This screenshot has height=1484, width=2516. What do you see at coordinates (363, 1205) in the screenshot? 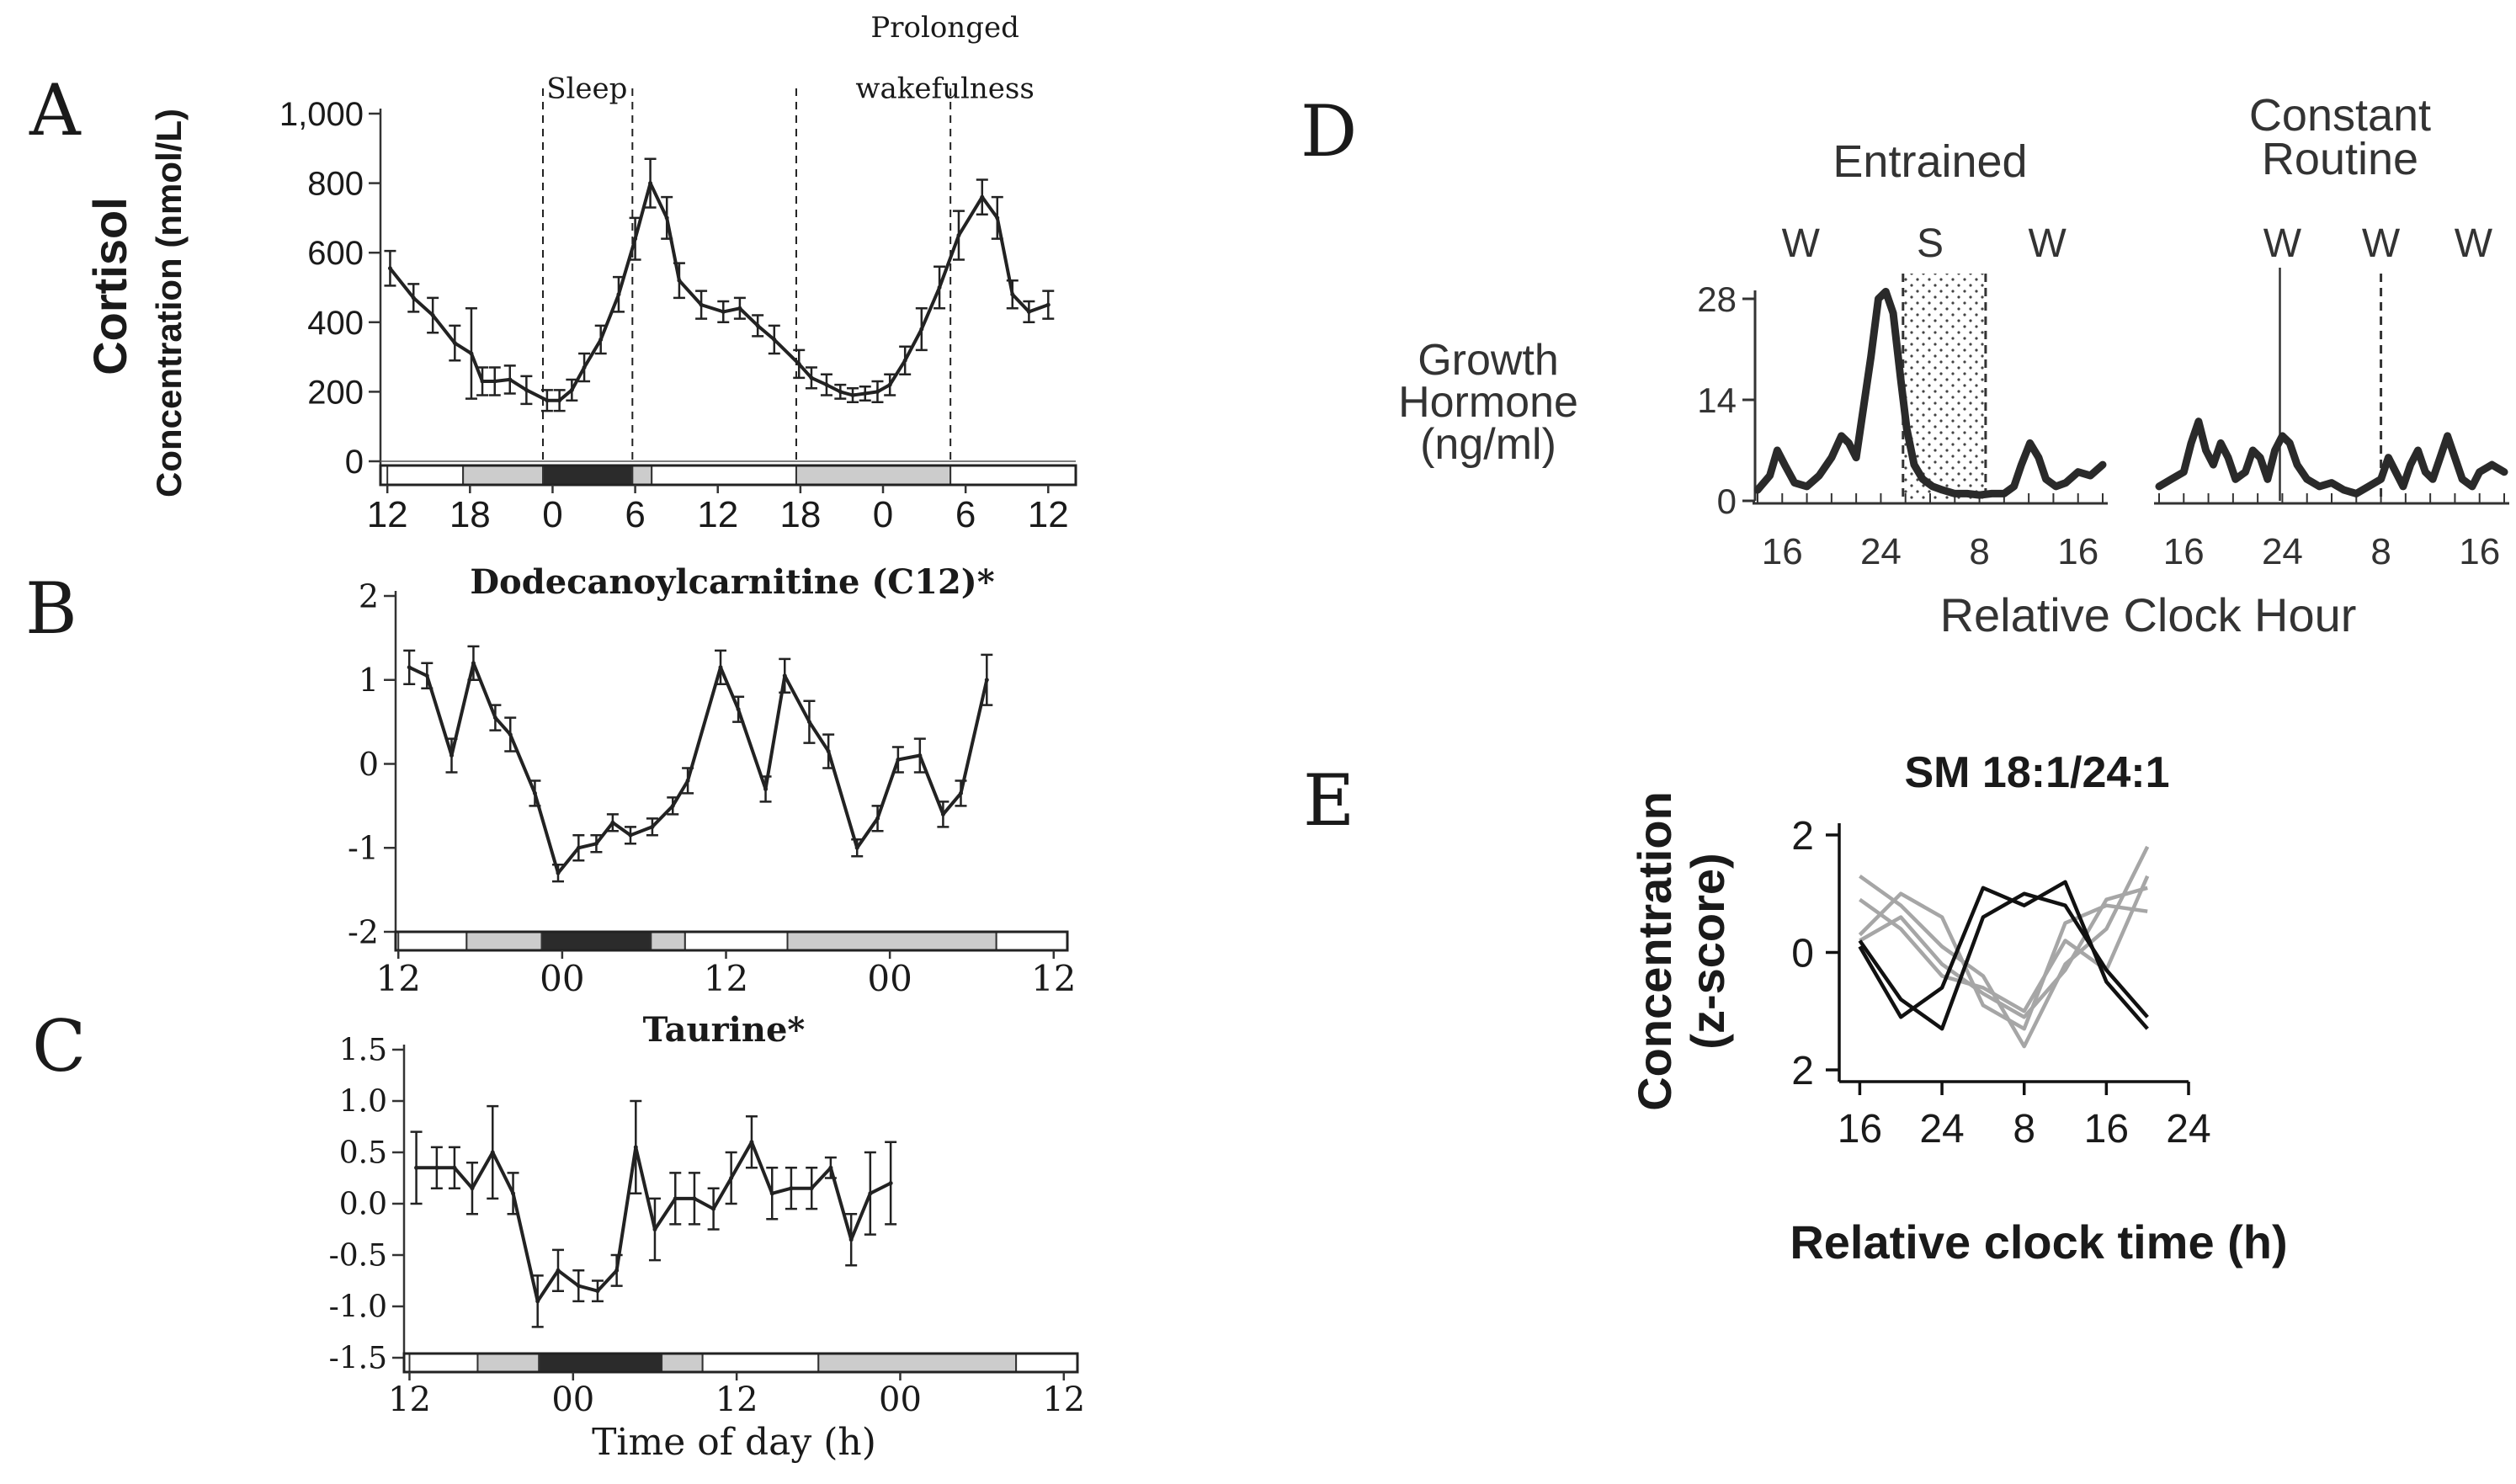
I see `y-tick-label-C: 0.0` at bounding box center [363, 1205].